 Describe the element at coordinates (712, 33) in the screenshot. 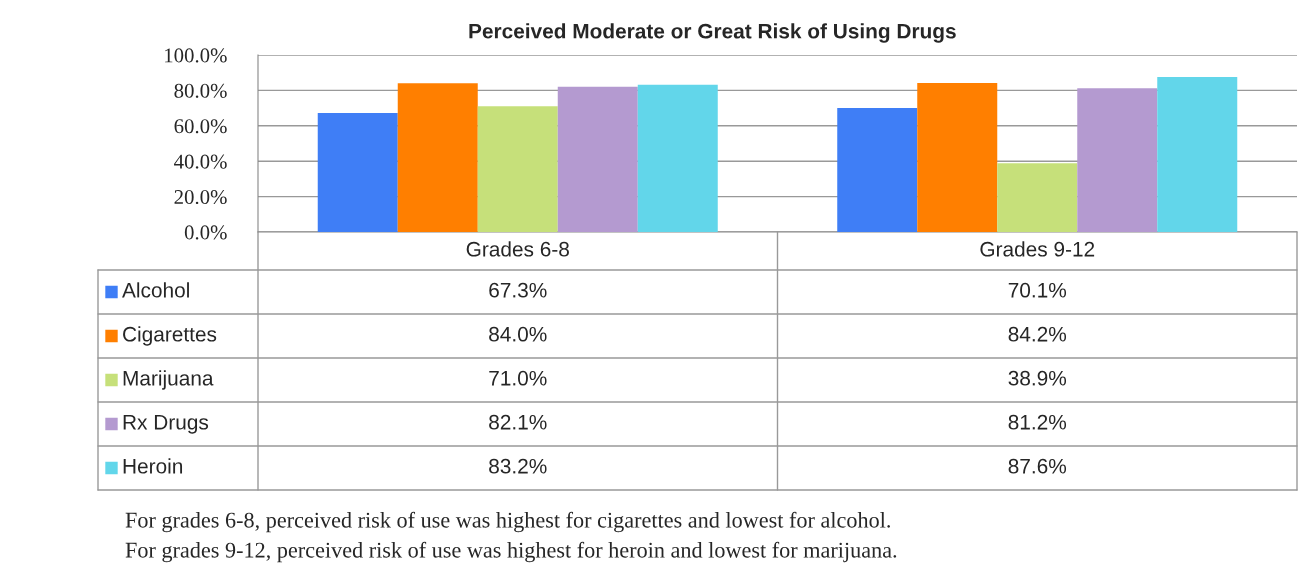

I see `chart-title: Perceived Moderate or Great Risk of Using Drugs` at that location.